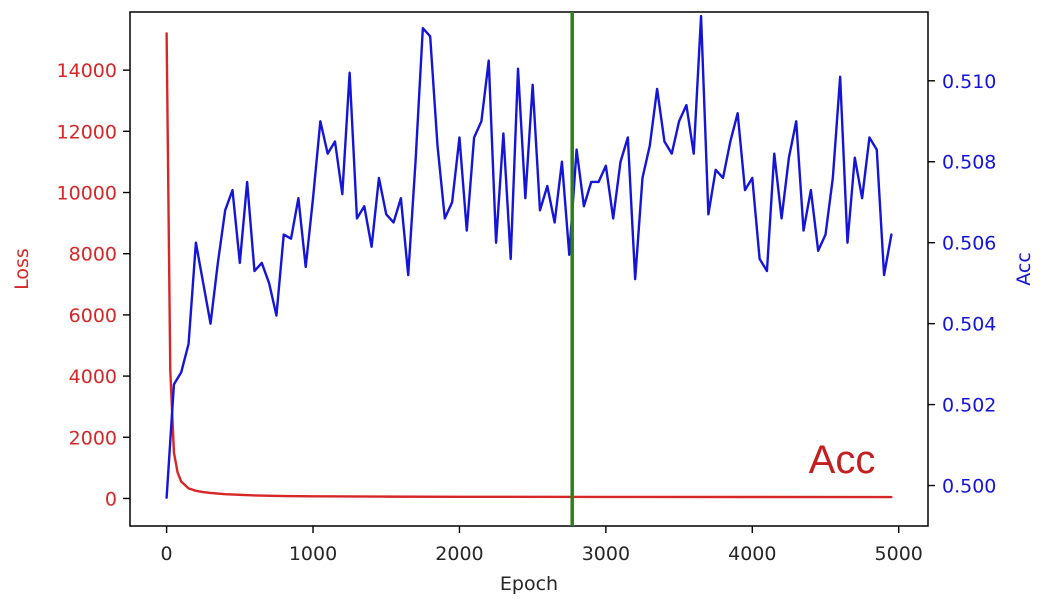 Image resolution: width=1042 pixels, height=599 pixels. Describe the element at coordinates (606, 554) in the screenshot. I see `x-tick-label: 3000` at that location.